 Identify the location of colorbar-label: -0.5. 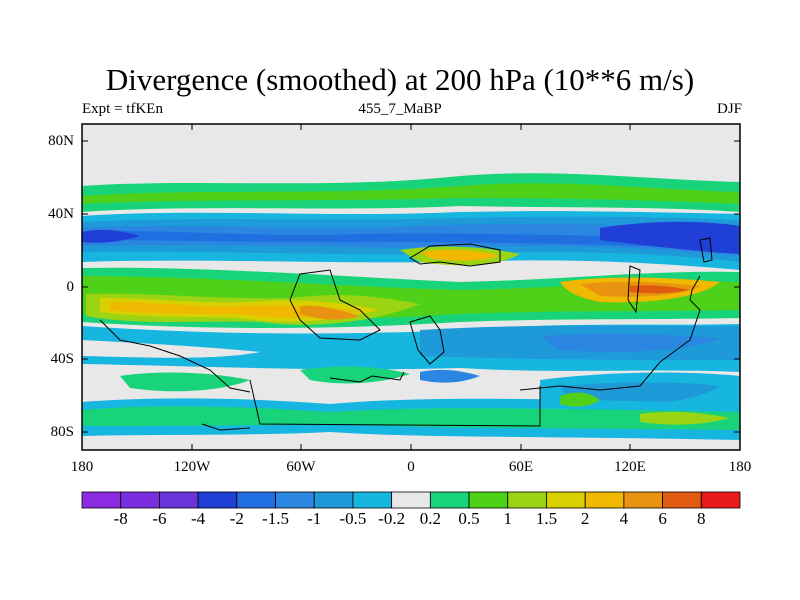
(353, 518).